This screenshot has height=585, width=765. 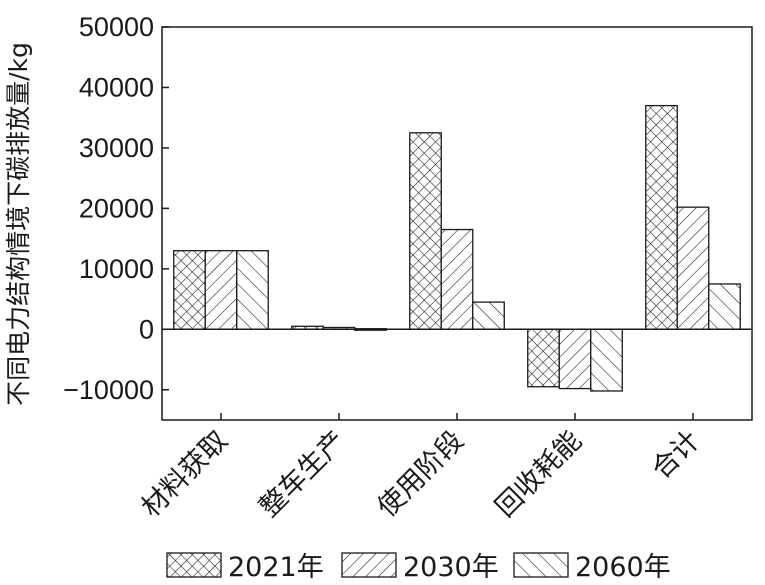 I want to click on x-axis: 材料获取 整车生产 使用阶段 回收耗能 合计, so click(x=421, y=468).